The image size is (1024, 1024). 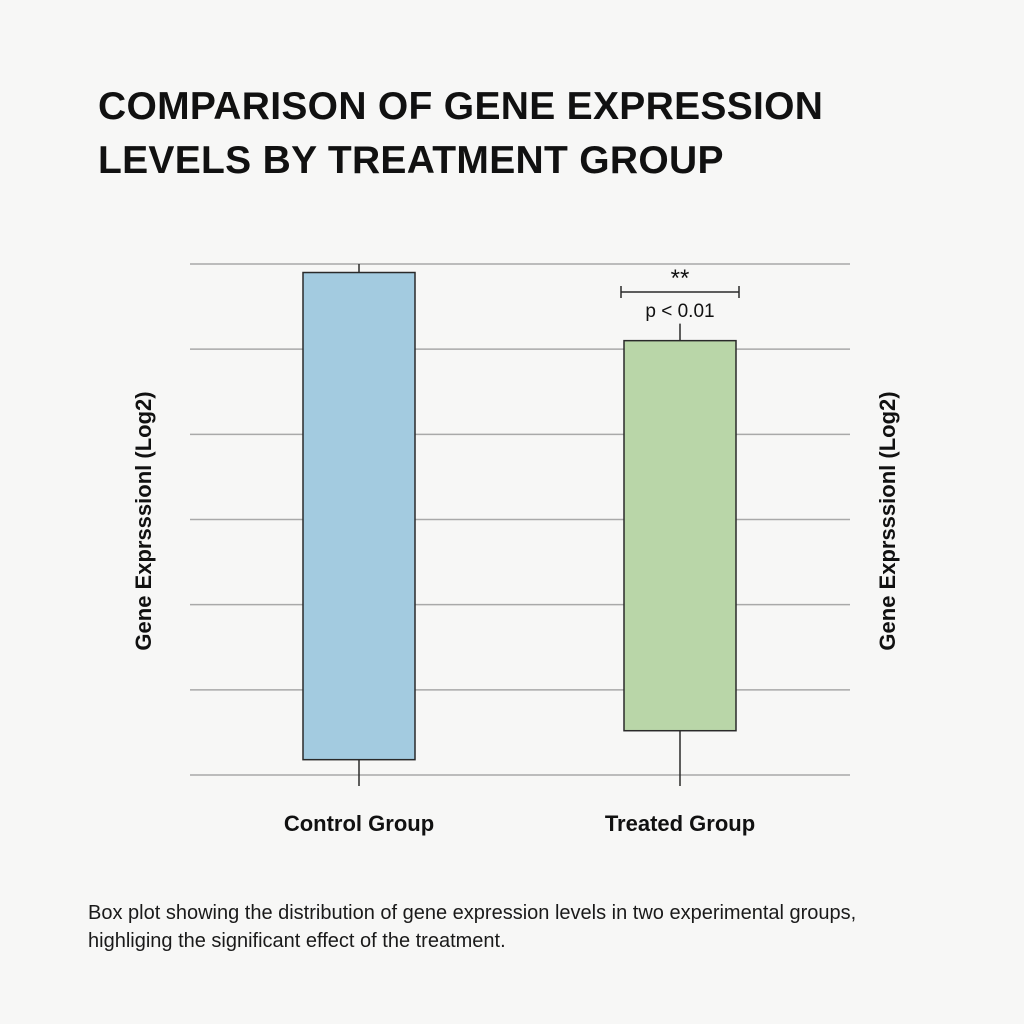 What do you see at coordinates (680, 535) in the screenshot?
I see `treated-group-box` at bounding box center [680, 535].